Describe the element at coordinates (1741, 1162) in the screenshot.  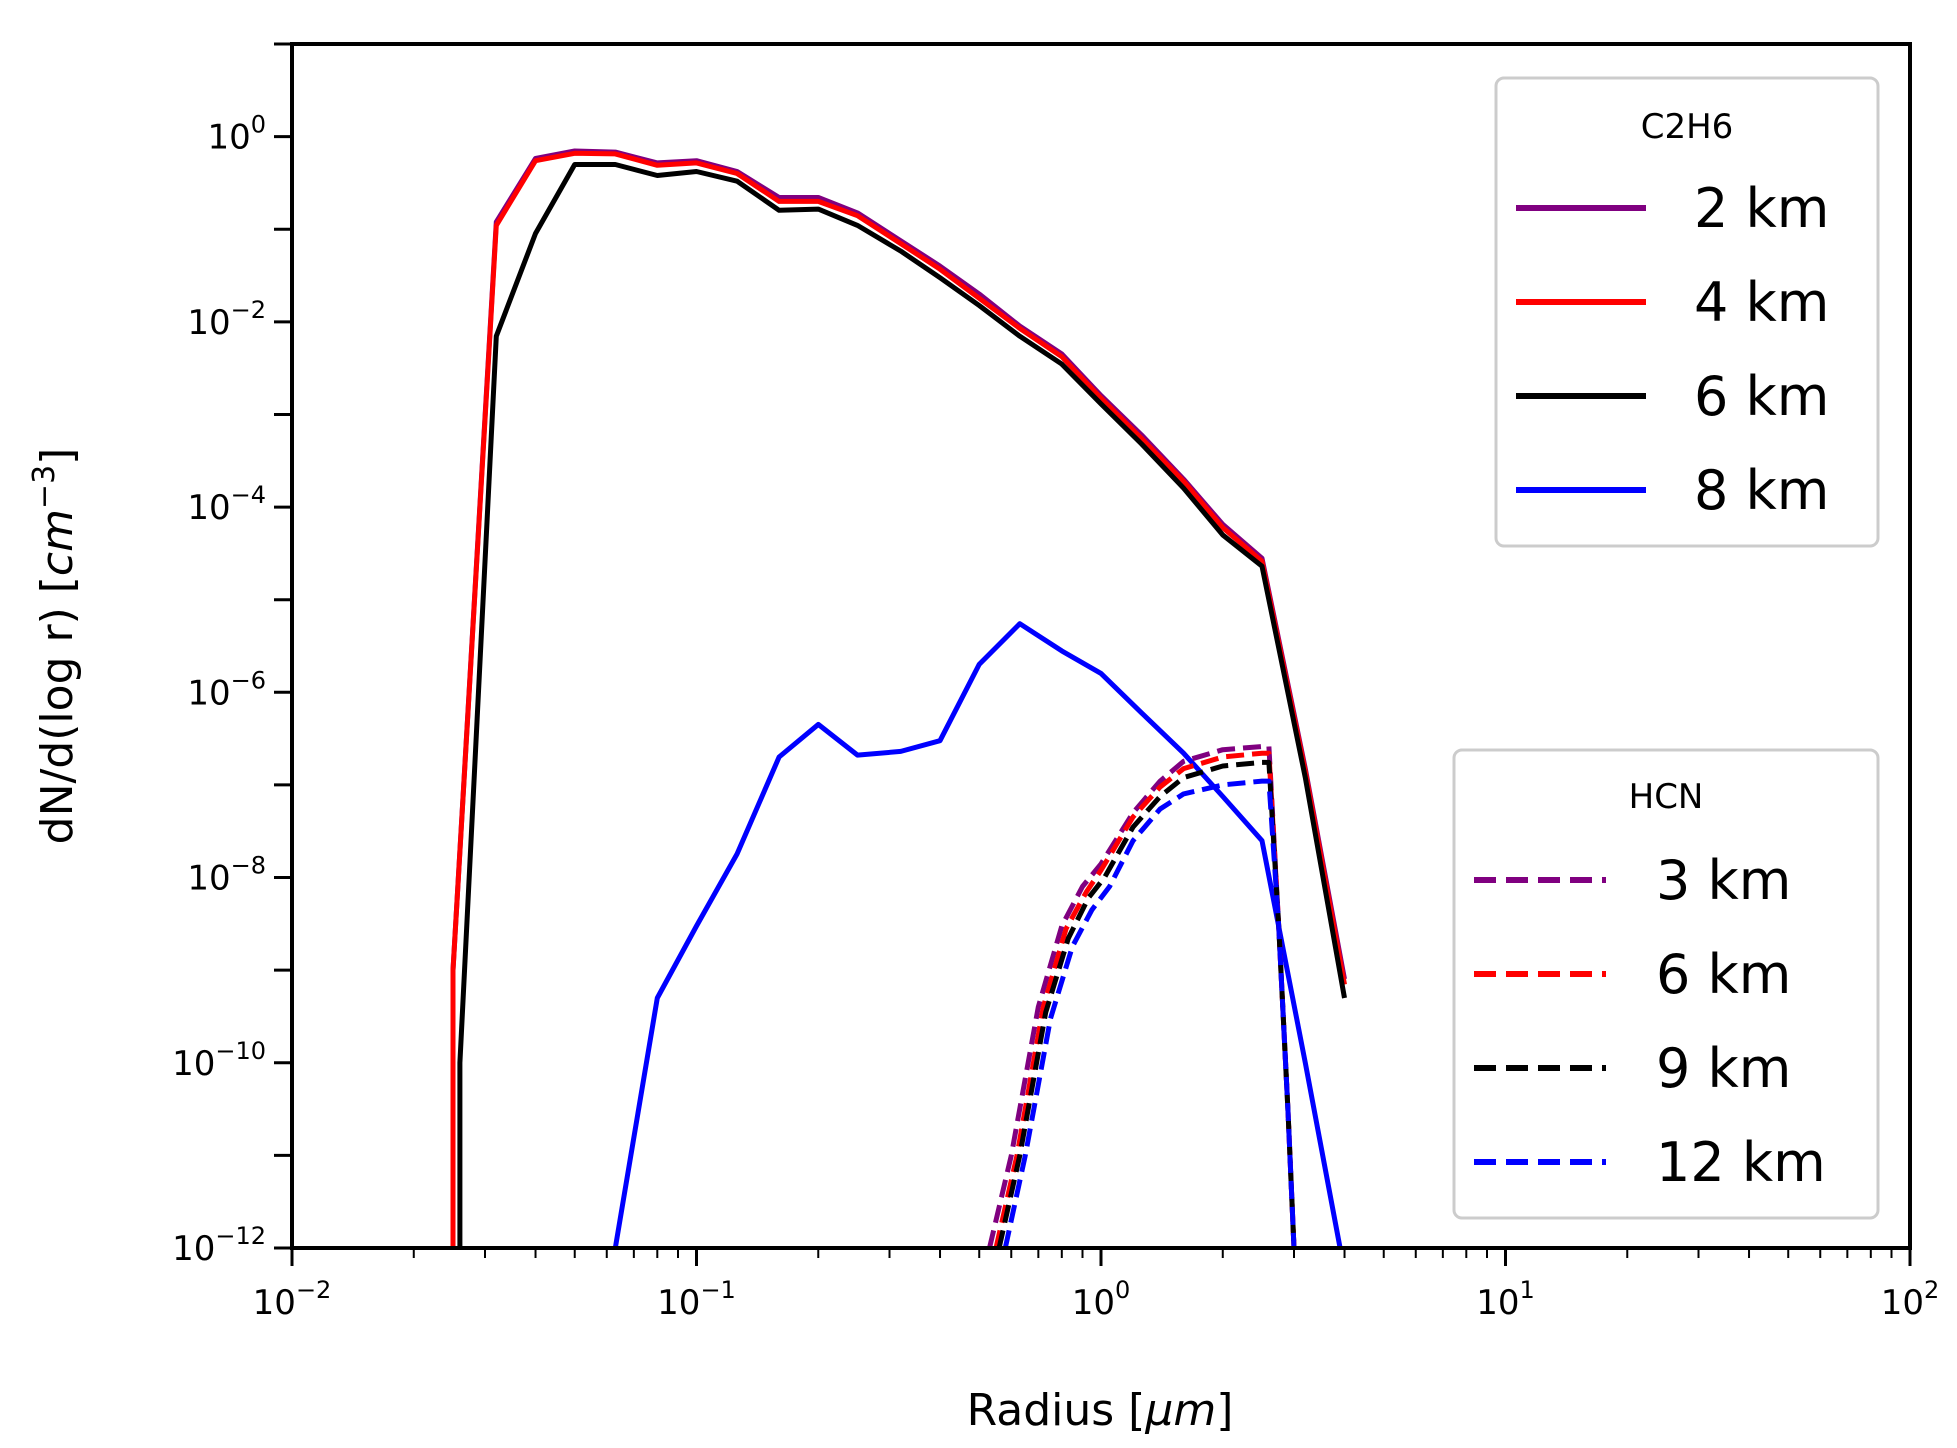
I see `legend-entry-label: 12 km` at that location.